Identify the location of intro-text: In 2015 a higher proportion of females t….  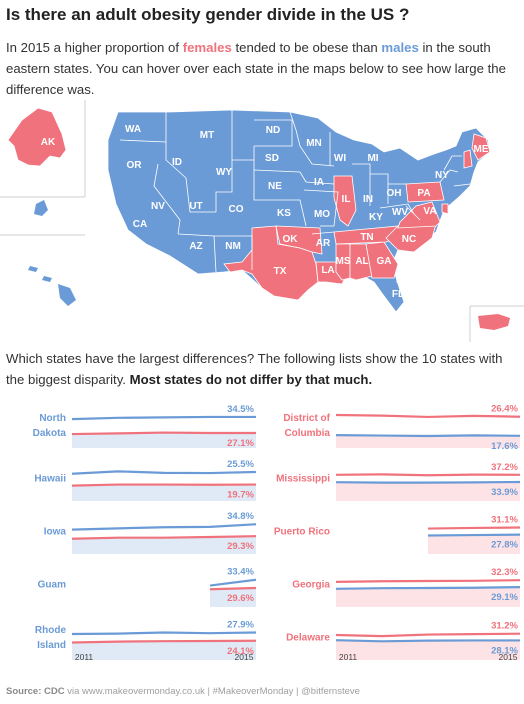
(262, 68).